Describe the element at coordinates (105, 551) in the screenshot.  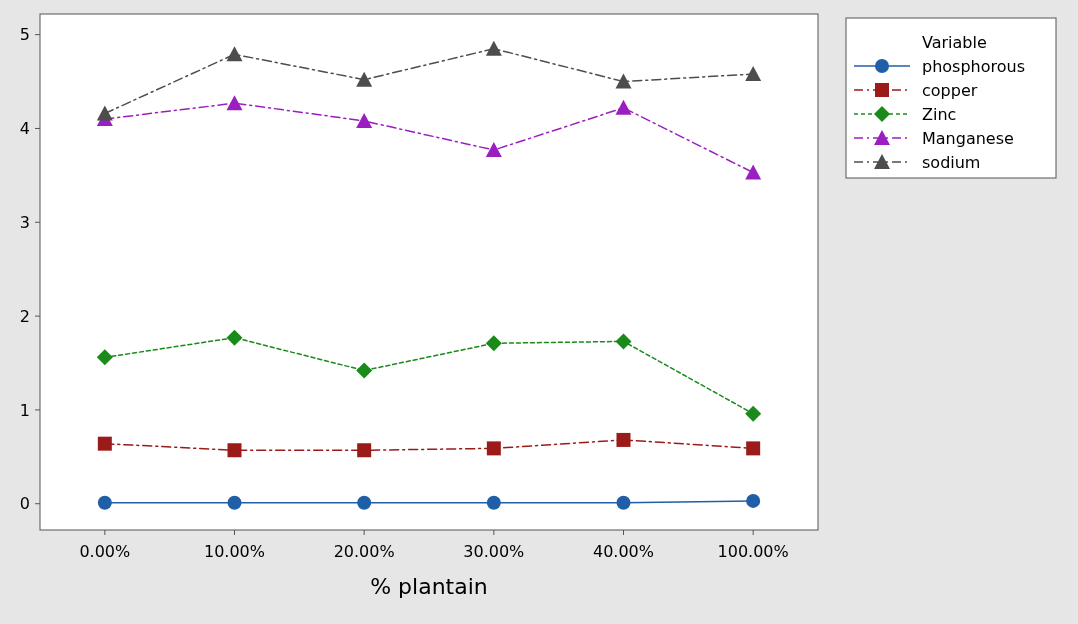
I see `x-tick-label: 0.00%` at that location.